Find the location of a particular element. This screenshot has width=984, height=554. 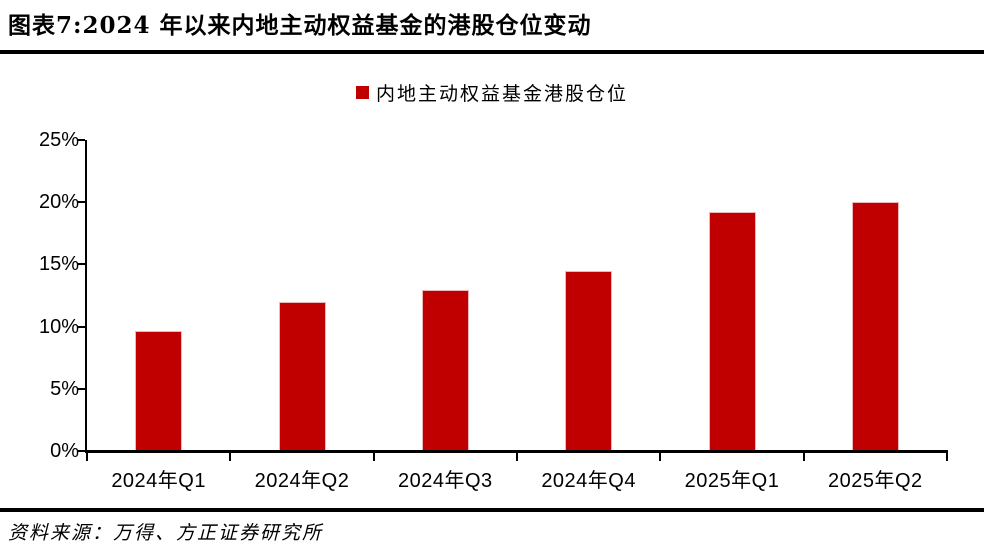

bar-2024年Q1 is located at coordinates (159, 390).